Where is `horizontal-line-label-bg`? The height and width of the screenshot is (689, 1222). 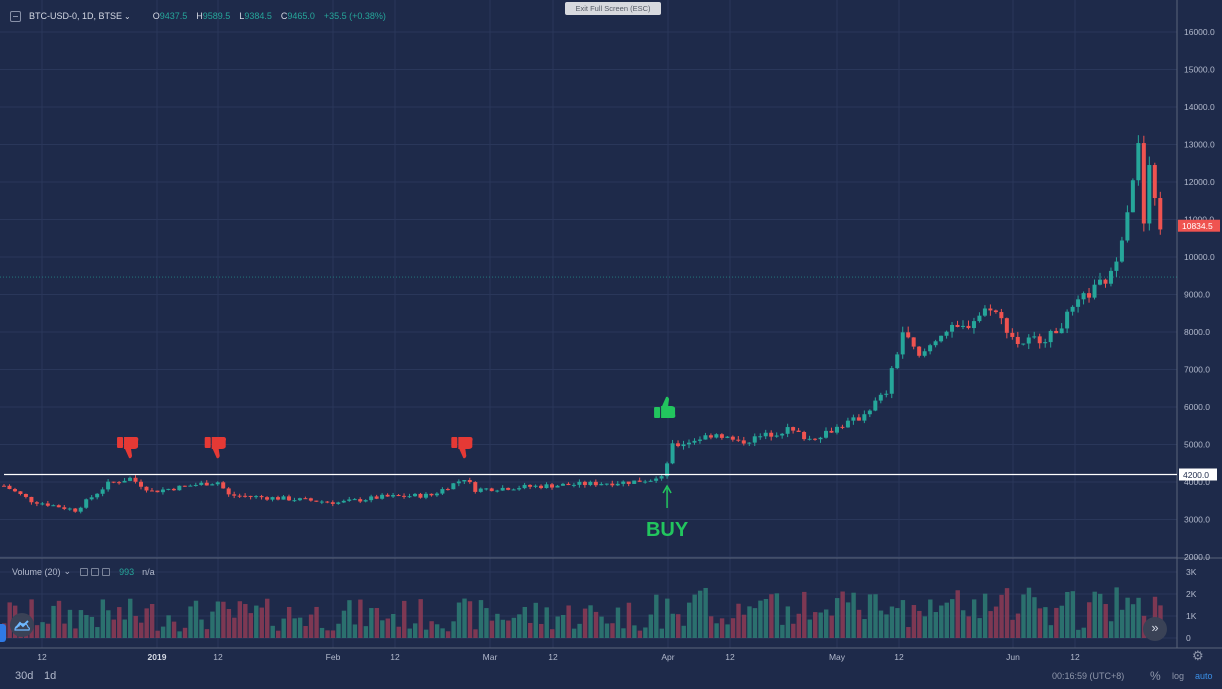 horizontal-line-label-bg is located at coordinates (1198, 474).